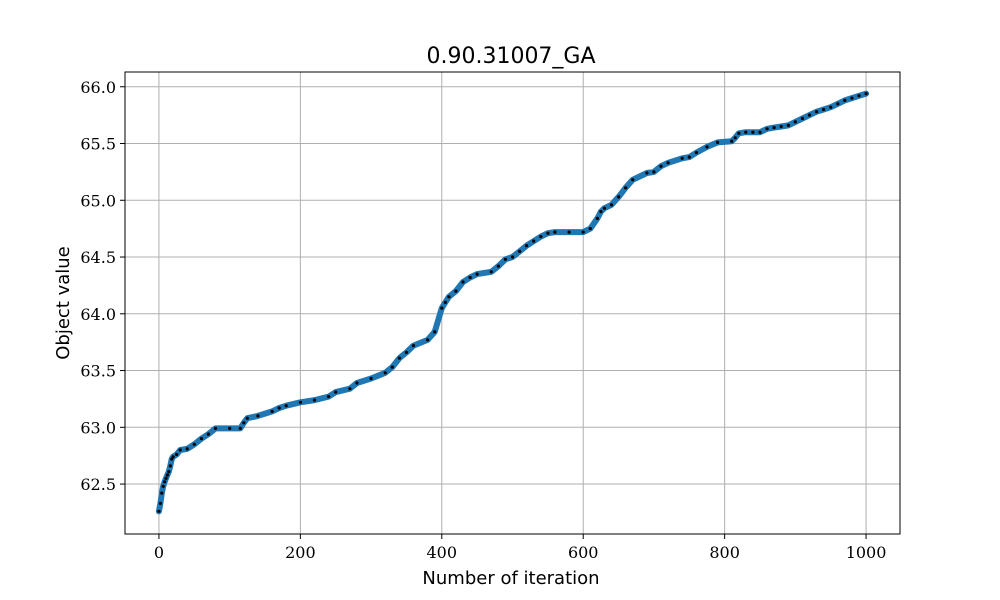 The height and width of the screenshot is (600, 1000). What do you see at coordinates (98, 427) in the screenshot?
I see `y-tick-label: 63.0` at bounding box center [98, 427].